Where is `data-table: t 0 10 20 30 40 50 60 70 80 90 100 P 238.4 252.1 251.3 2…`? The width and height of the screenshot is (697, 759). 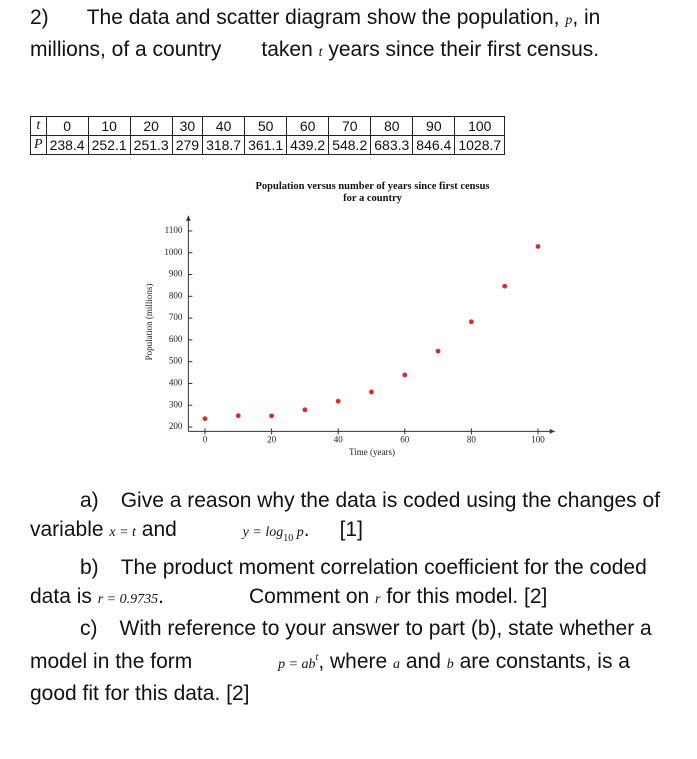
data-table: t 0 10 20 30 40 50 60 70 80 90 100 P 238.4 252.1 251.3 2… is located at coordinates (268, 135).